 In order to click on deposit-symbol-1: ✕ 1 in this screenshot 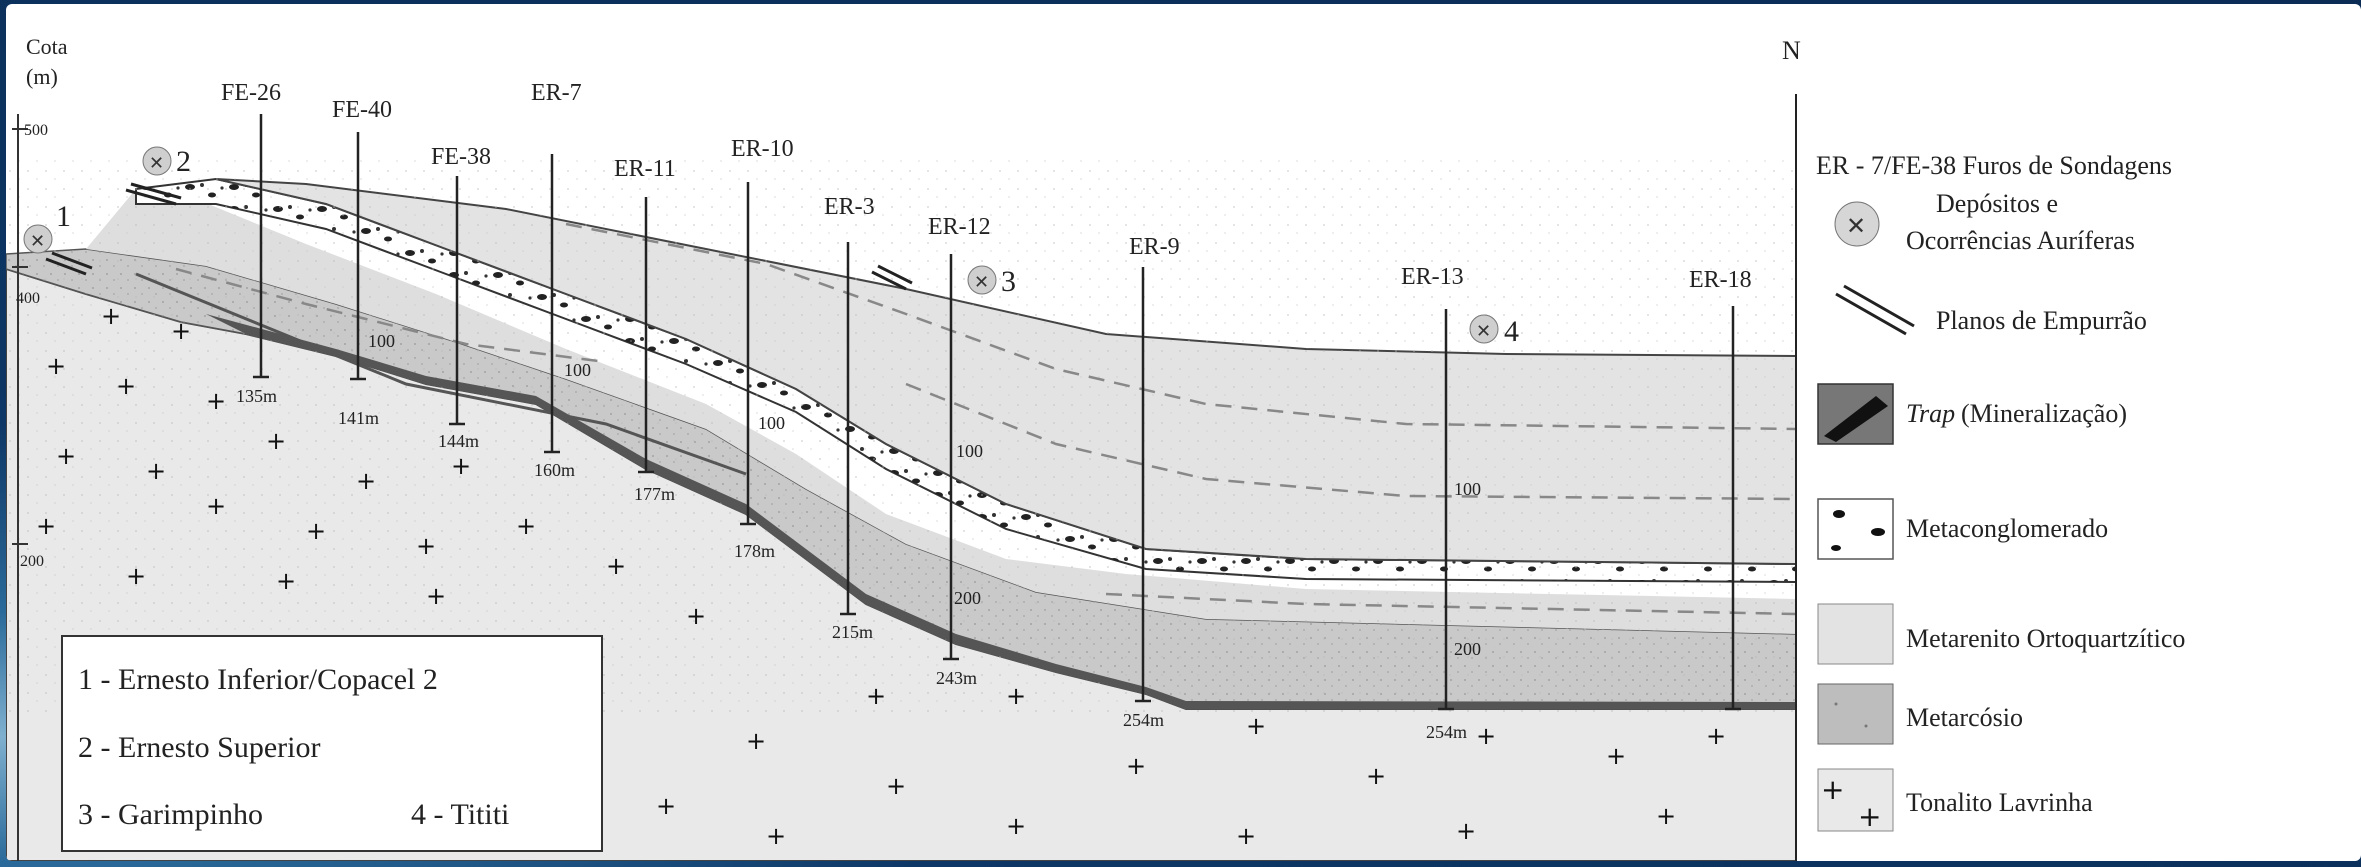, I will do `click(47, 227)`.